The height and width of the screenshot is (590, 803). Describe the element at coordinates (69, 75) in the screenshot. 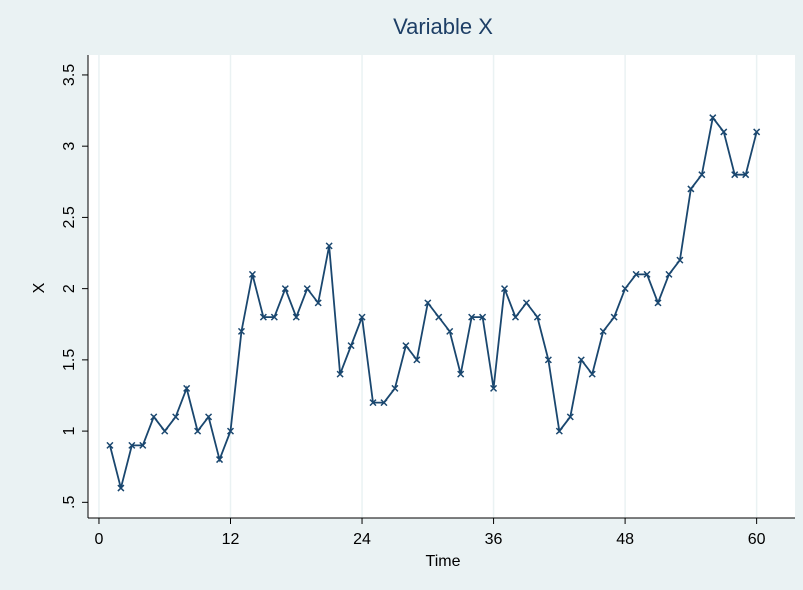

I see `y-tick-label: 3.5` at that location.